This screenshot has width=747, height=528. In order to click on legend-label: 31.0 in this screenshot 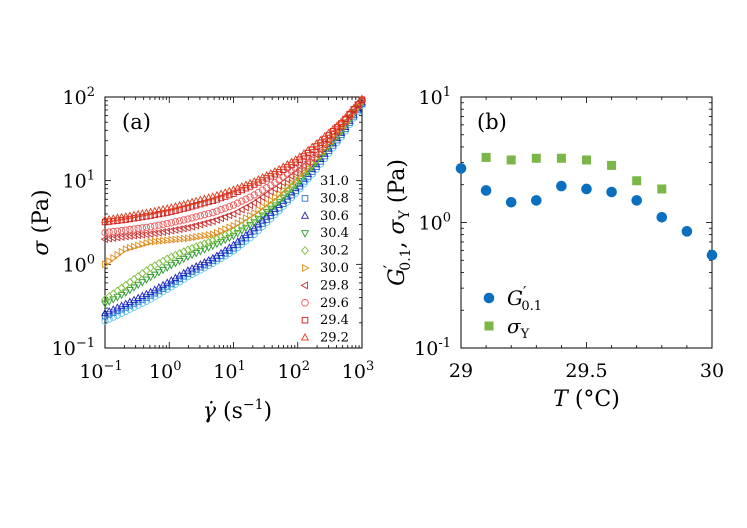, I will do `click(334, 181)`.